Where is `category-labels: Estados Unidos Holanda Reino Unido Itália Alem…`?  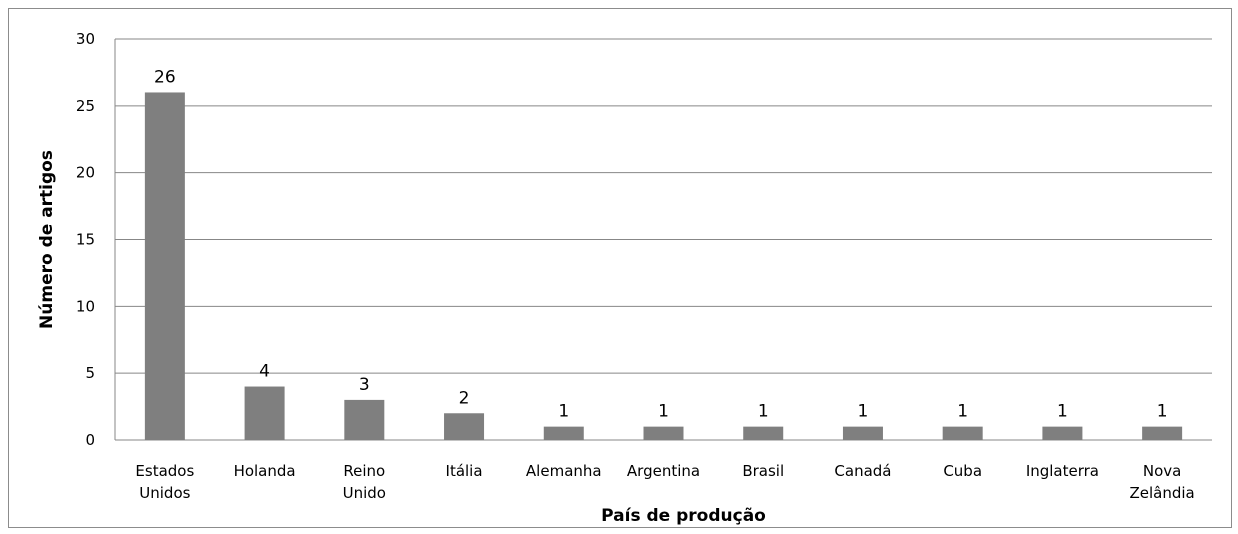 category-labels: Estados Unidos Holanda Reino Unido Itália Alem… is located at coordinates (664, 482).